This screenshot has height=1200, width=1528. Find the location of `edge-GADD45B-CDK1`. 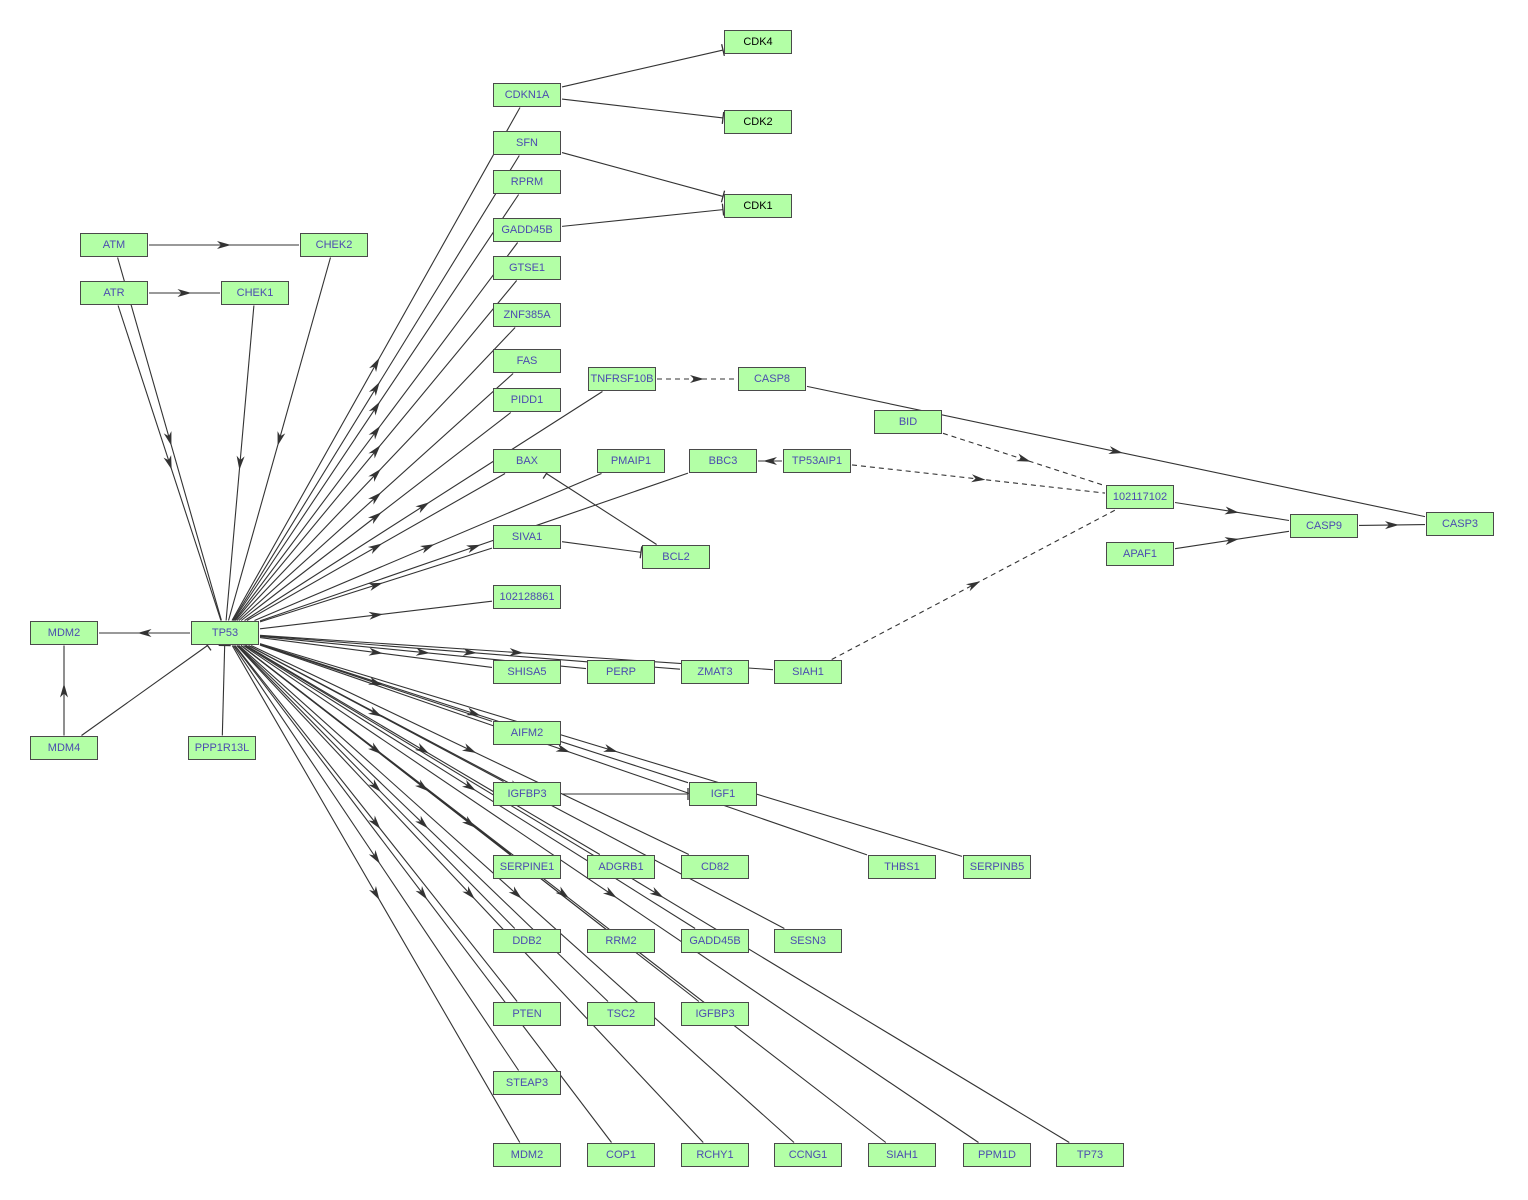

edge-GADD45B-CDK1 is located at coordinates (642, 218).